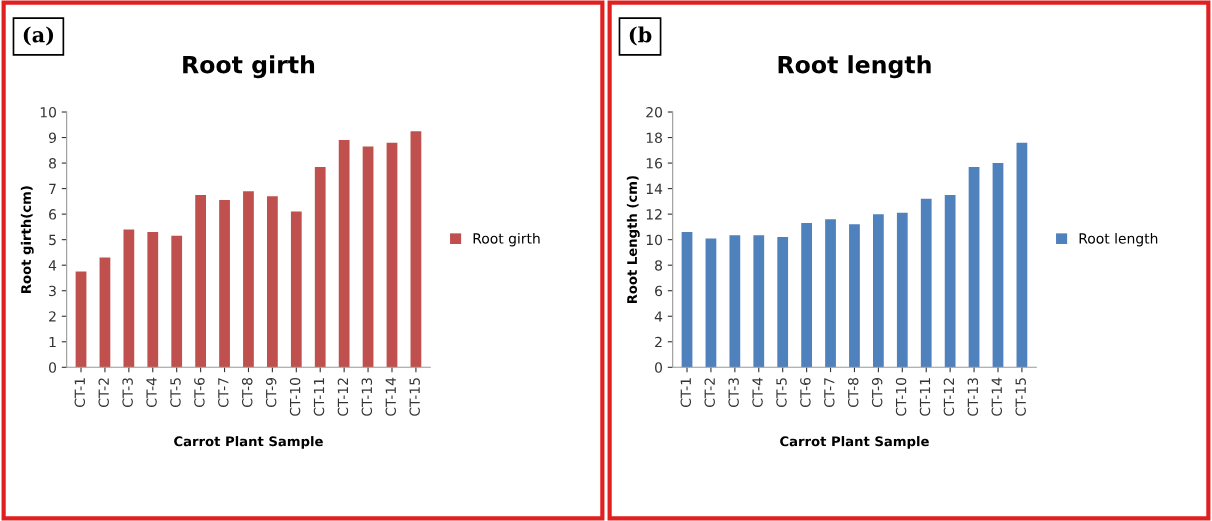 Image resolution: width=1212 pixels, height=521 pixels. What do you see at coordinates (854, 67) in the screenshot?
I see `chart-title: Root length` at bounding box center [854, 67].